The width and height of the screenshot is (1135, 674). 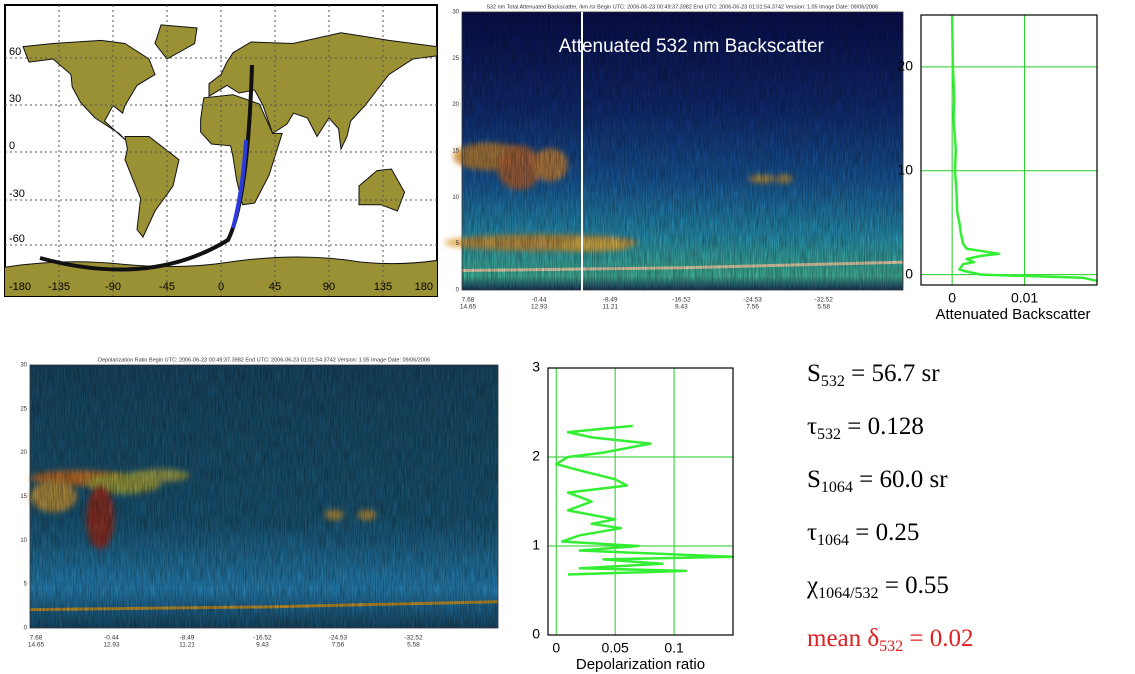 I want to click on parameter: τ532 = 0.128, so click(x=865, y=428).